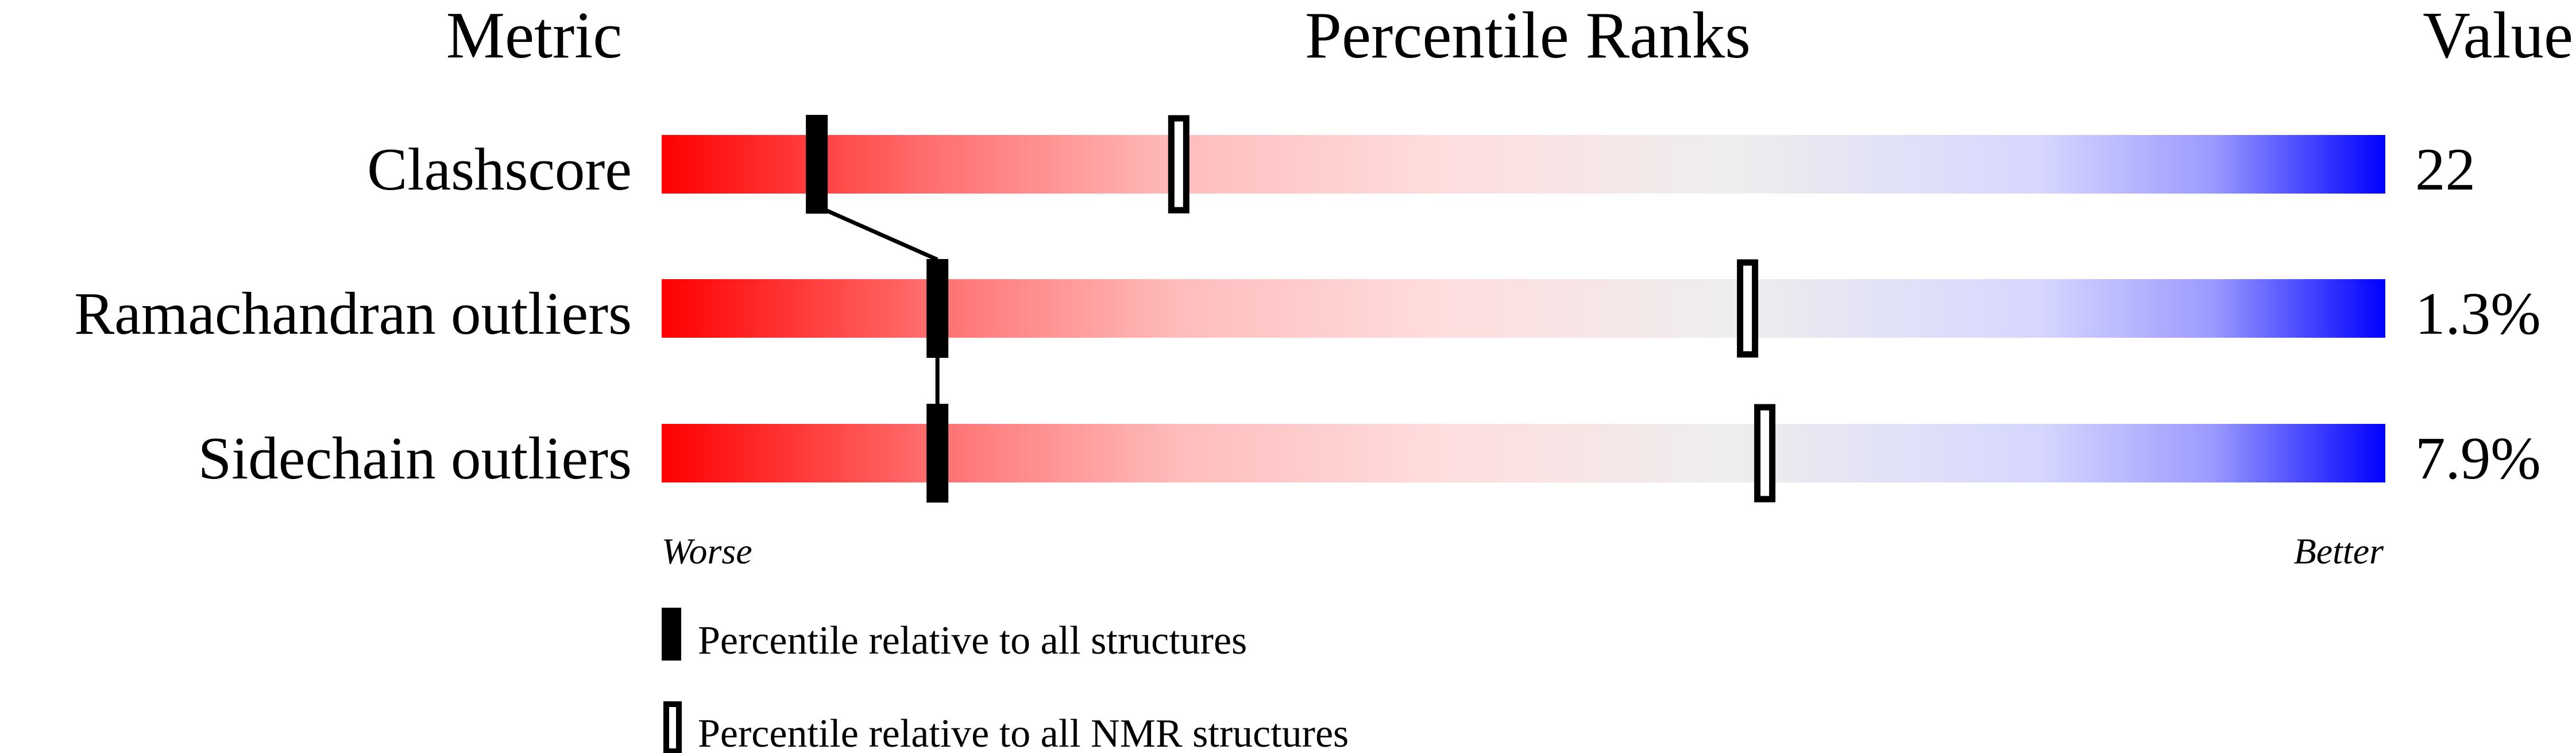  Describe the element at coordinates (353, 314) in the screenshot. I see `metric-label: Ramachandran outliers` at that location.